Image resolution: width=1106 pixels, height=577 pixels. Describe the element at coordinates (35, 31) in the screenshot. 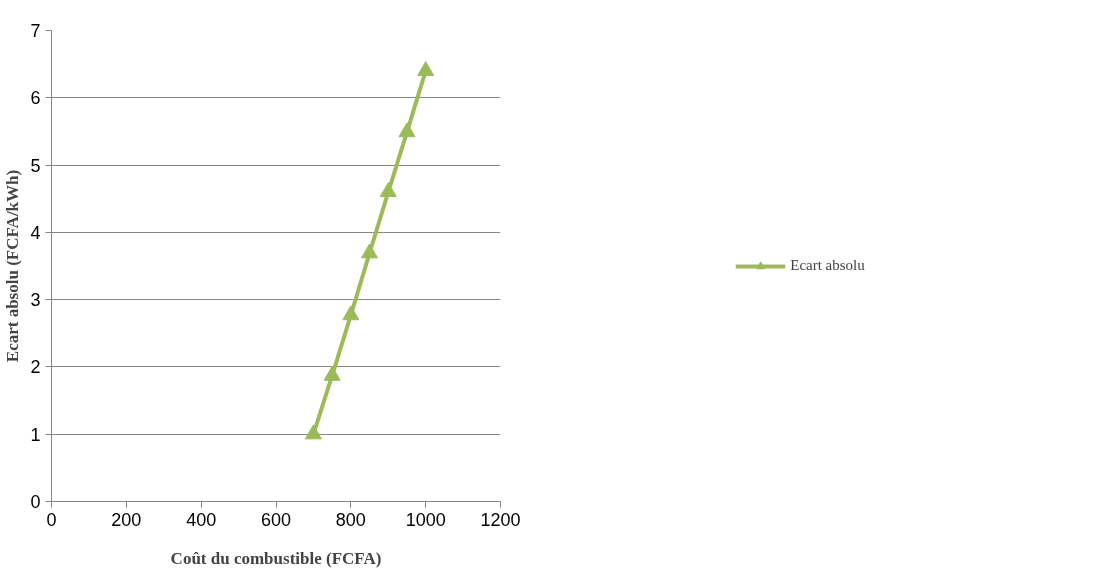

I see `y-tick-label: 7` at that location.